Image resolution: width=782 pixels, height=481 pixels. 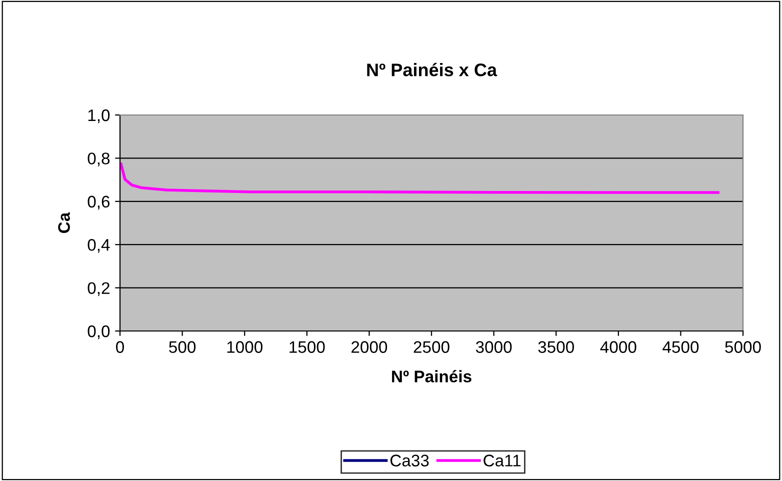 What do you see at coordinates (120, 347) in the screenshot?
I see `x-tick-label: 0` at bounding box center [120, 347].